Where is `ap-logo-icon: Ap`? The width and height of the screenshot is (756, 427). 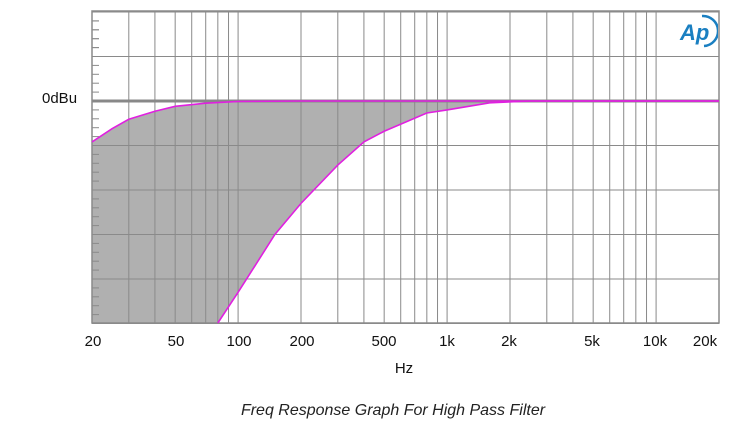
ap-logo-icon: Ap is located at coordinates (698, 31).